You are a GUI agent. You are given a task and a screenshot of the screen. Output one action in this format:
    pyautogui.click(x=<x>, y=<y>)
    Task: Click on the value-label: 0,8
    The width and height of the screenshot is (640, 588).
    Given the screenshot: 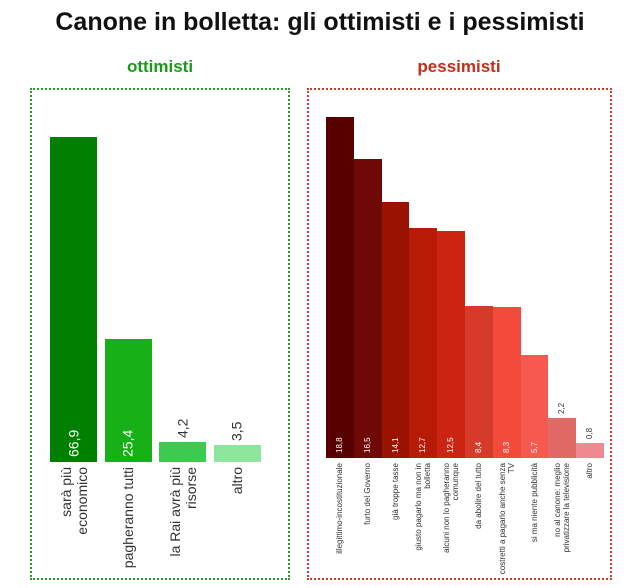 What is the action you would take?
    pyautogui.click(x=590, y=434)
    